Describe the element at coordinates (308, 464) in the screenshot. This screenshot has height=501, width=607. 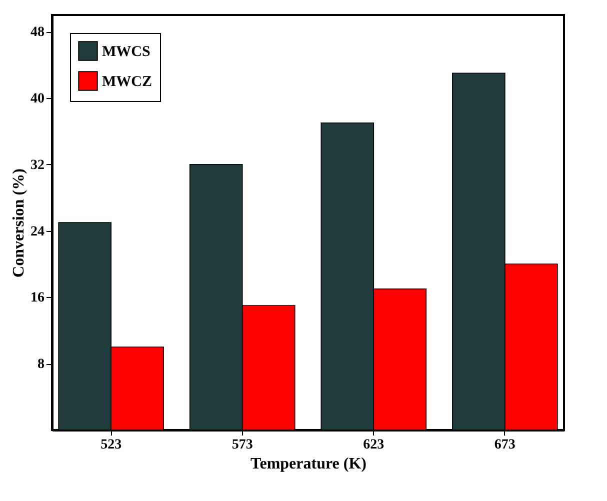
I see `x-axis-title: Temperature (K)` at that location.